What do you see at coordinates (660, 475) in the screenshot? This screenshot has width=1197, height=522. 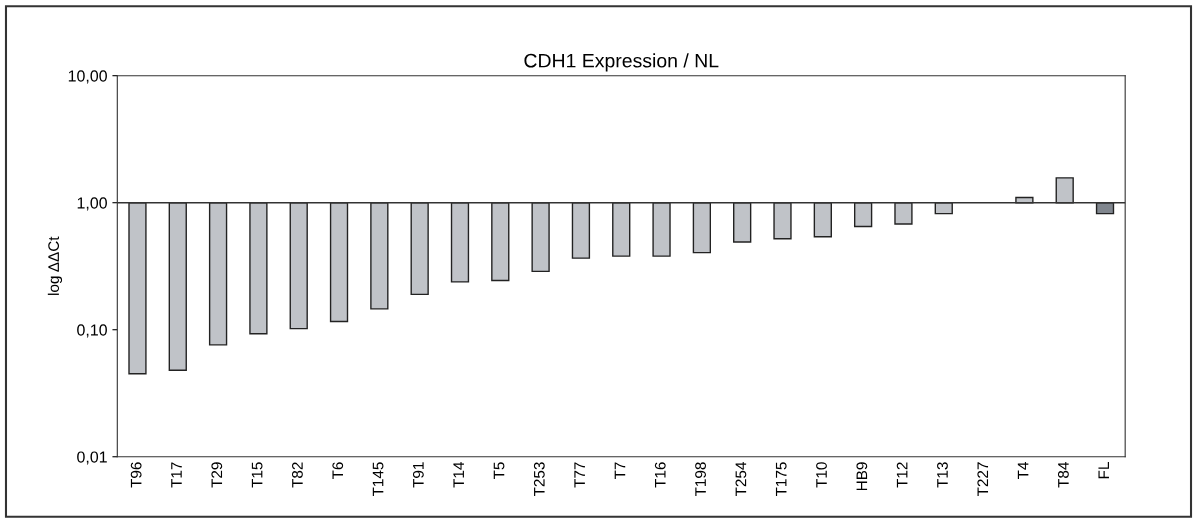 I see `x-tick-label: T16` at bounding box center [660, 475].